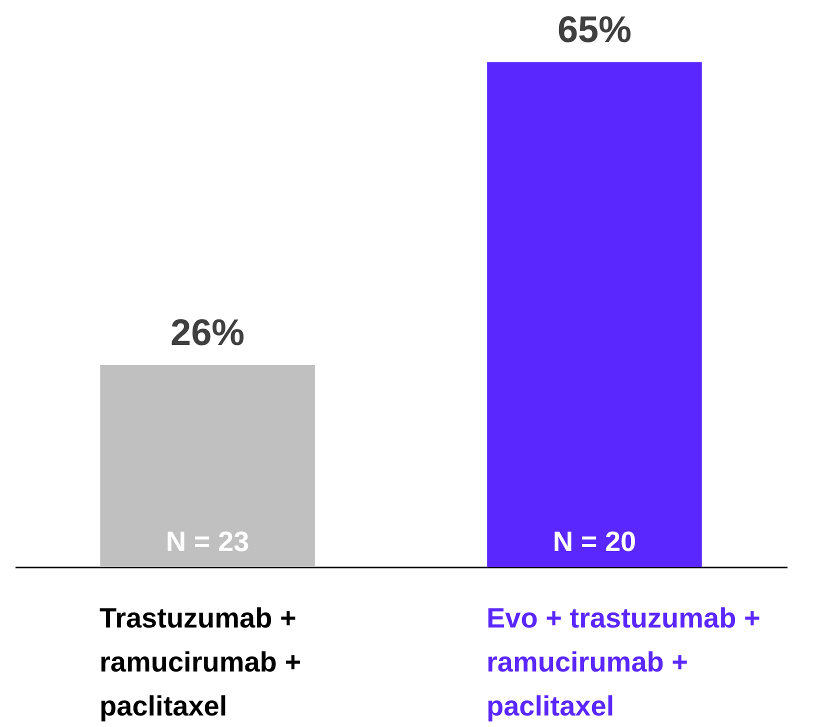 The height and width of the screenshot is (727, 834). Describe the element at coordinates (594, 541) in the screenshot. I see `annotation: N = 20` at that location.